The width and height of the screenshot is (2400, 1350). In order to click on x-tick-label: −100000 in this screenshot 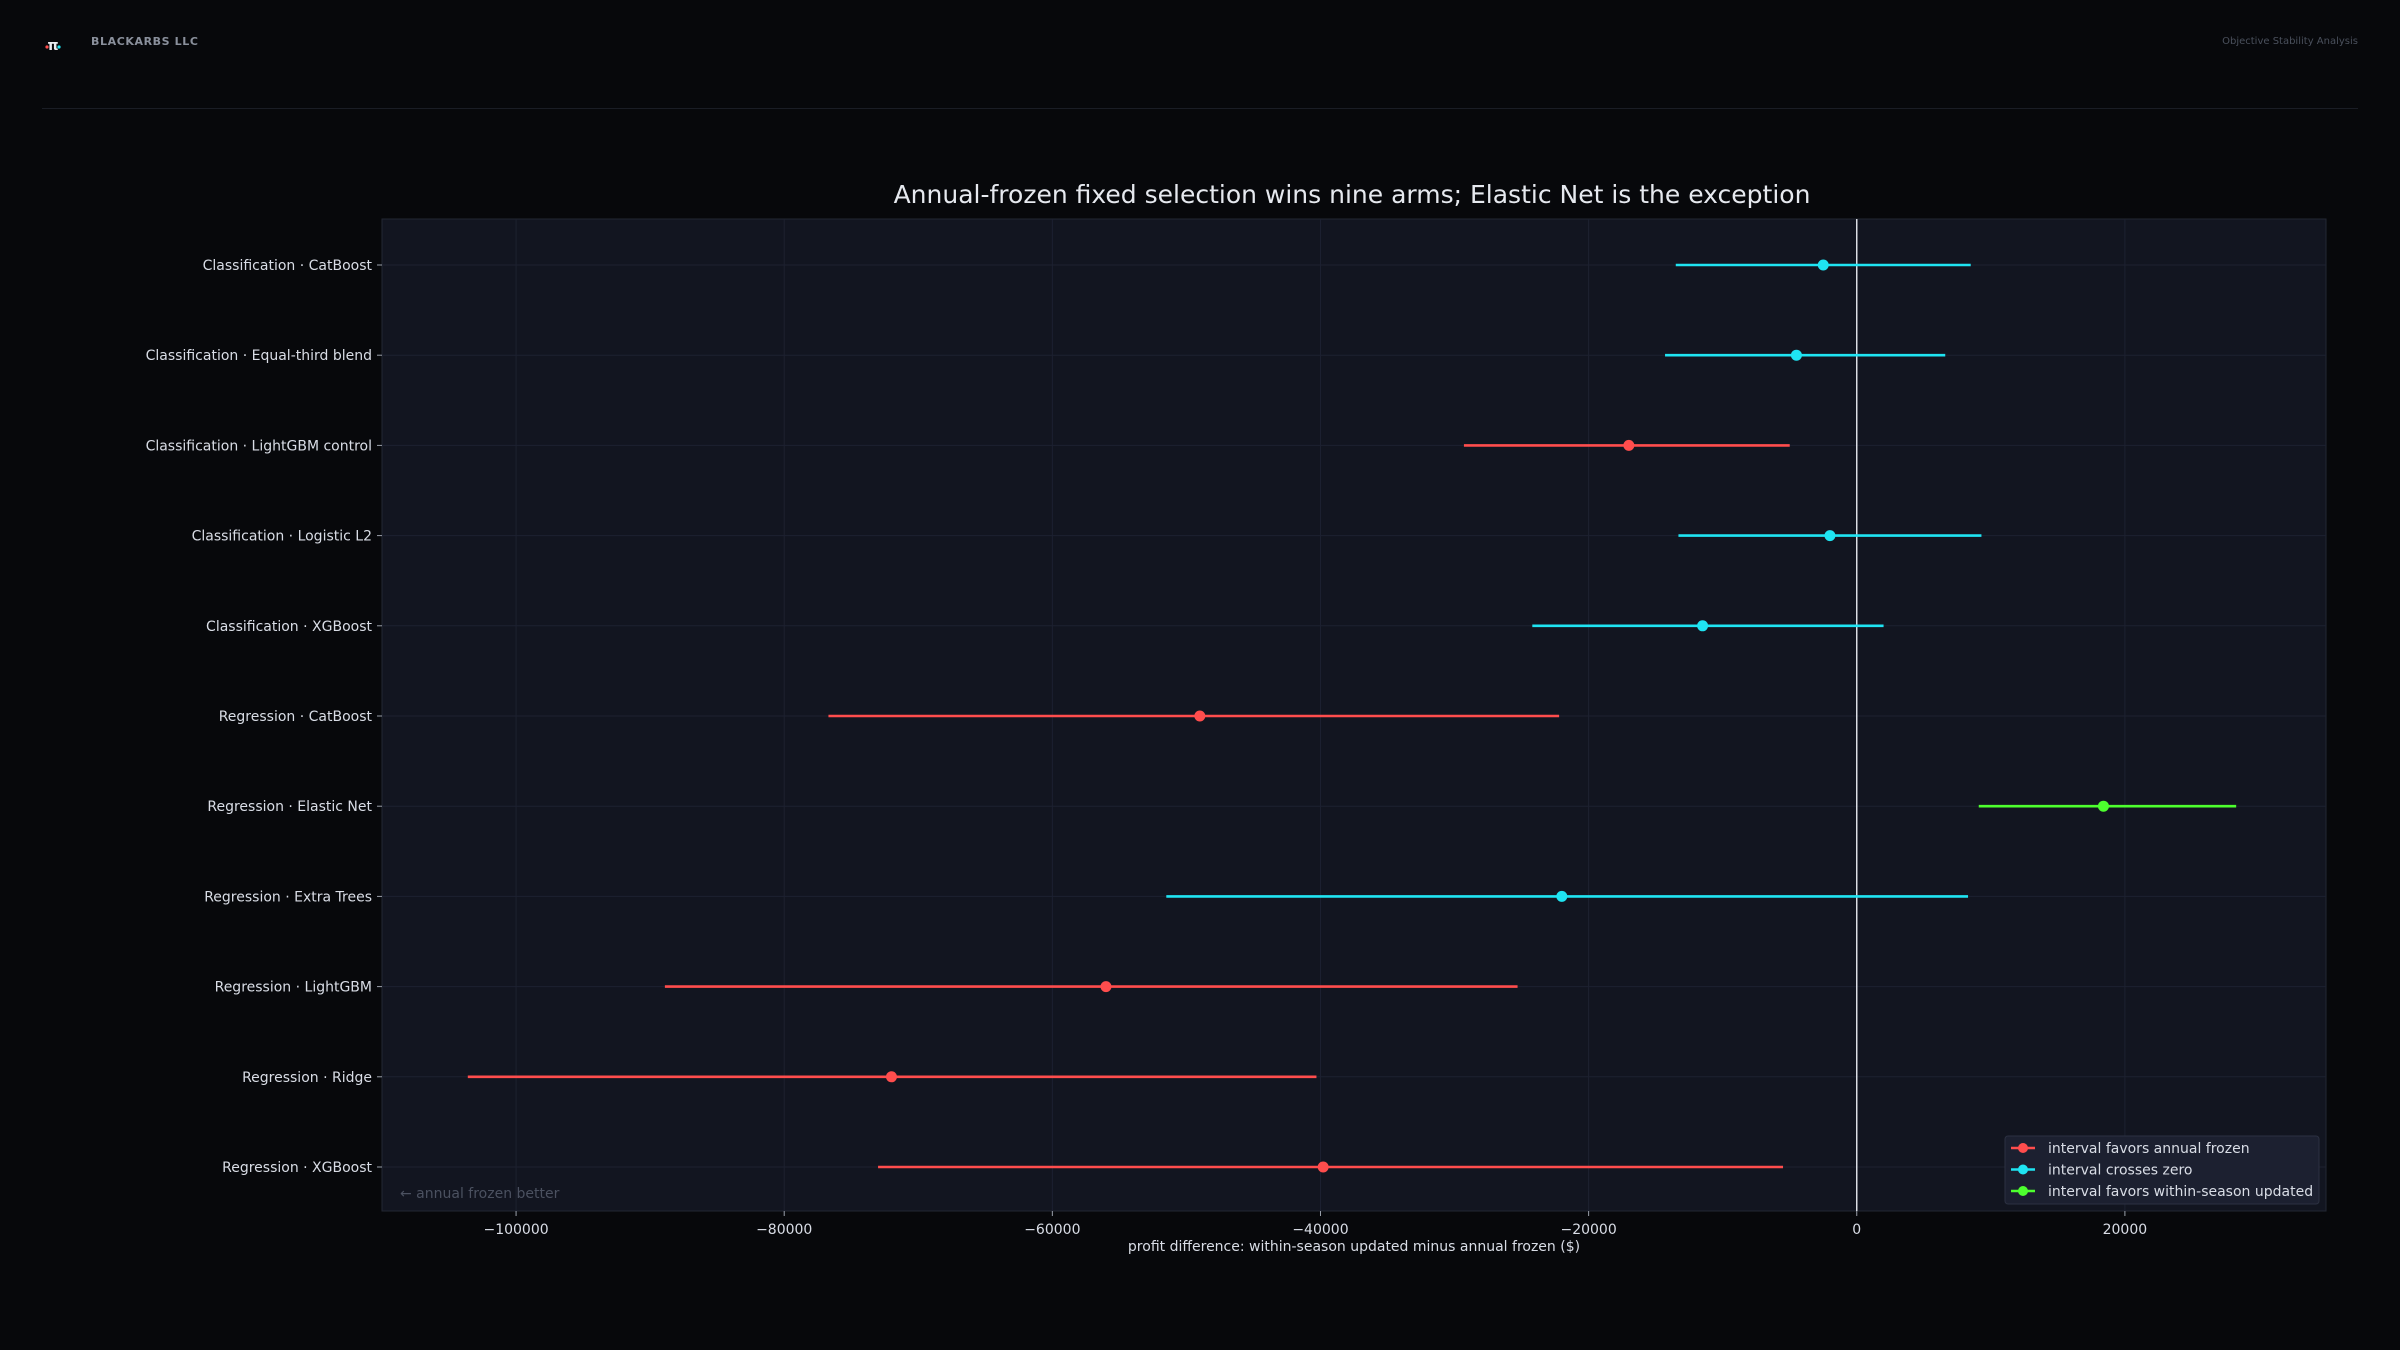, I will do `click(515, 1230)`.